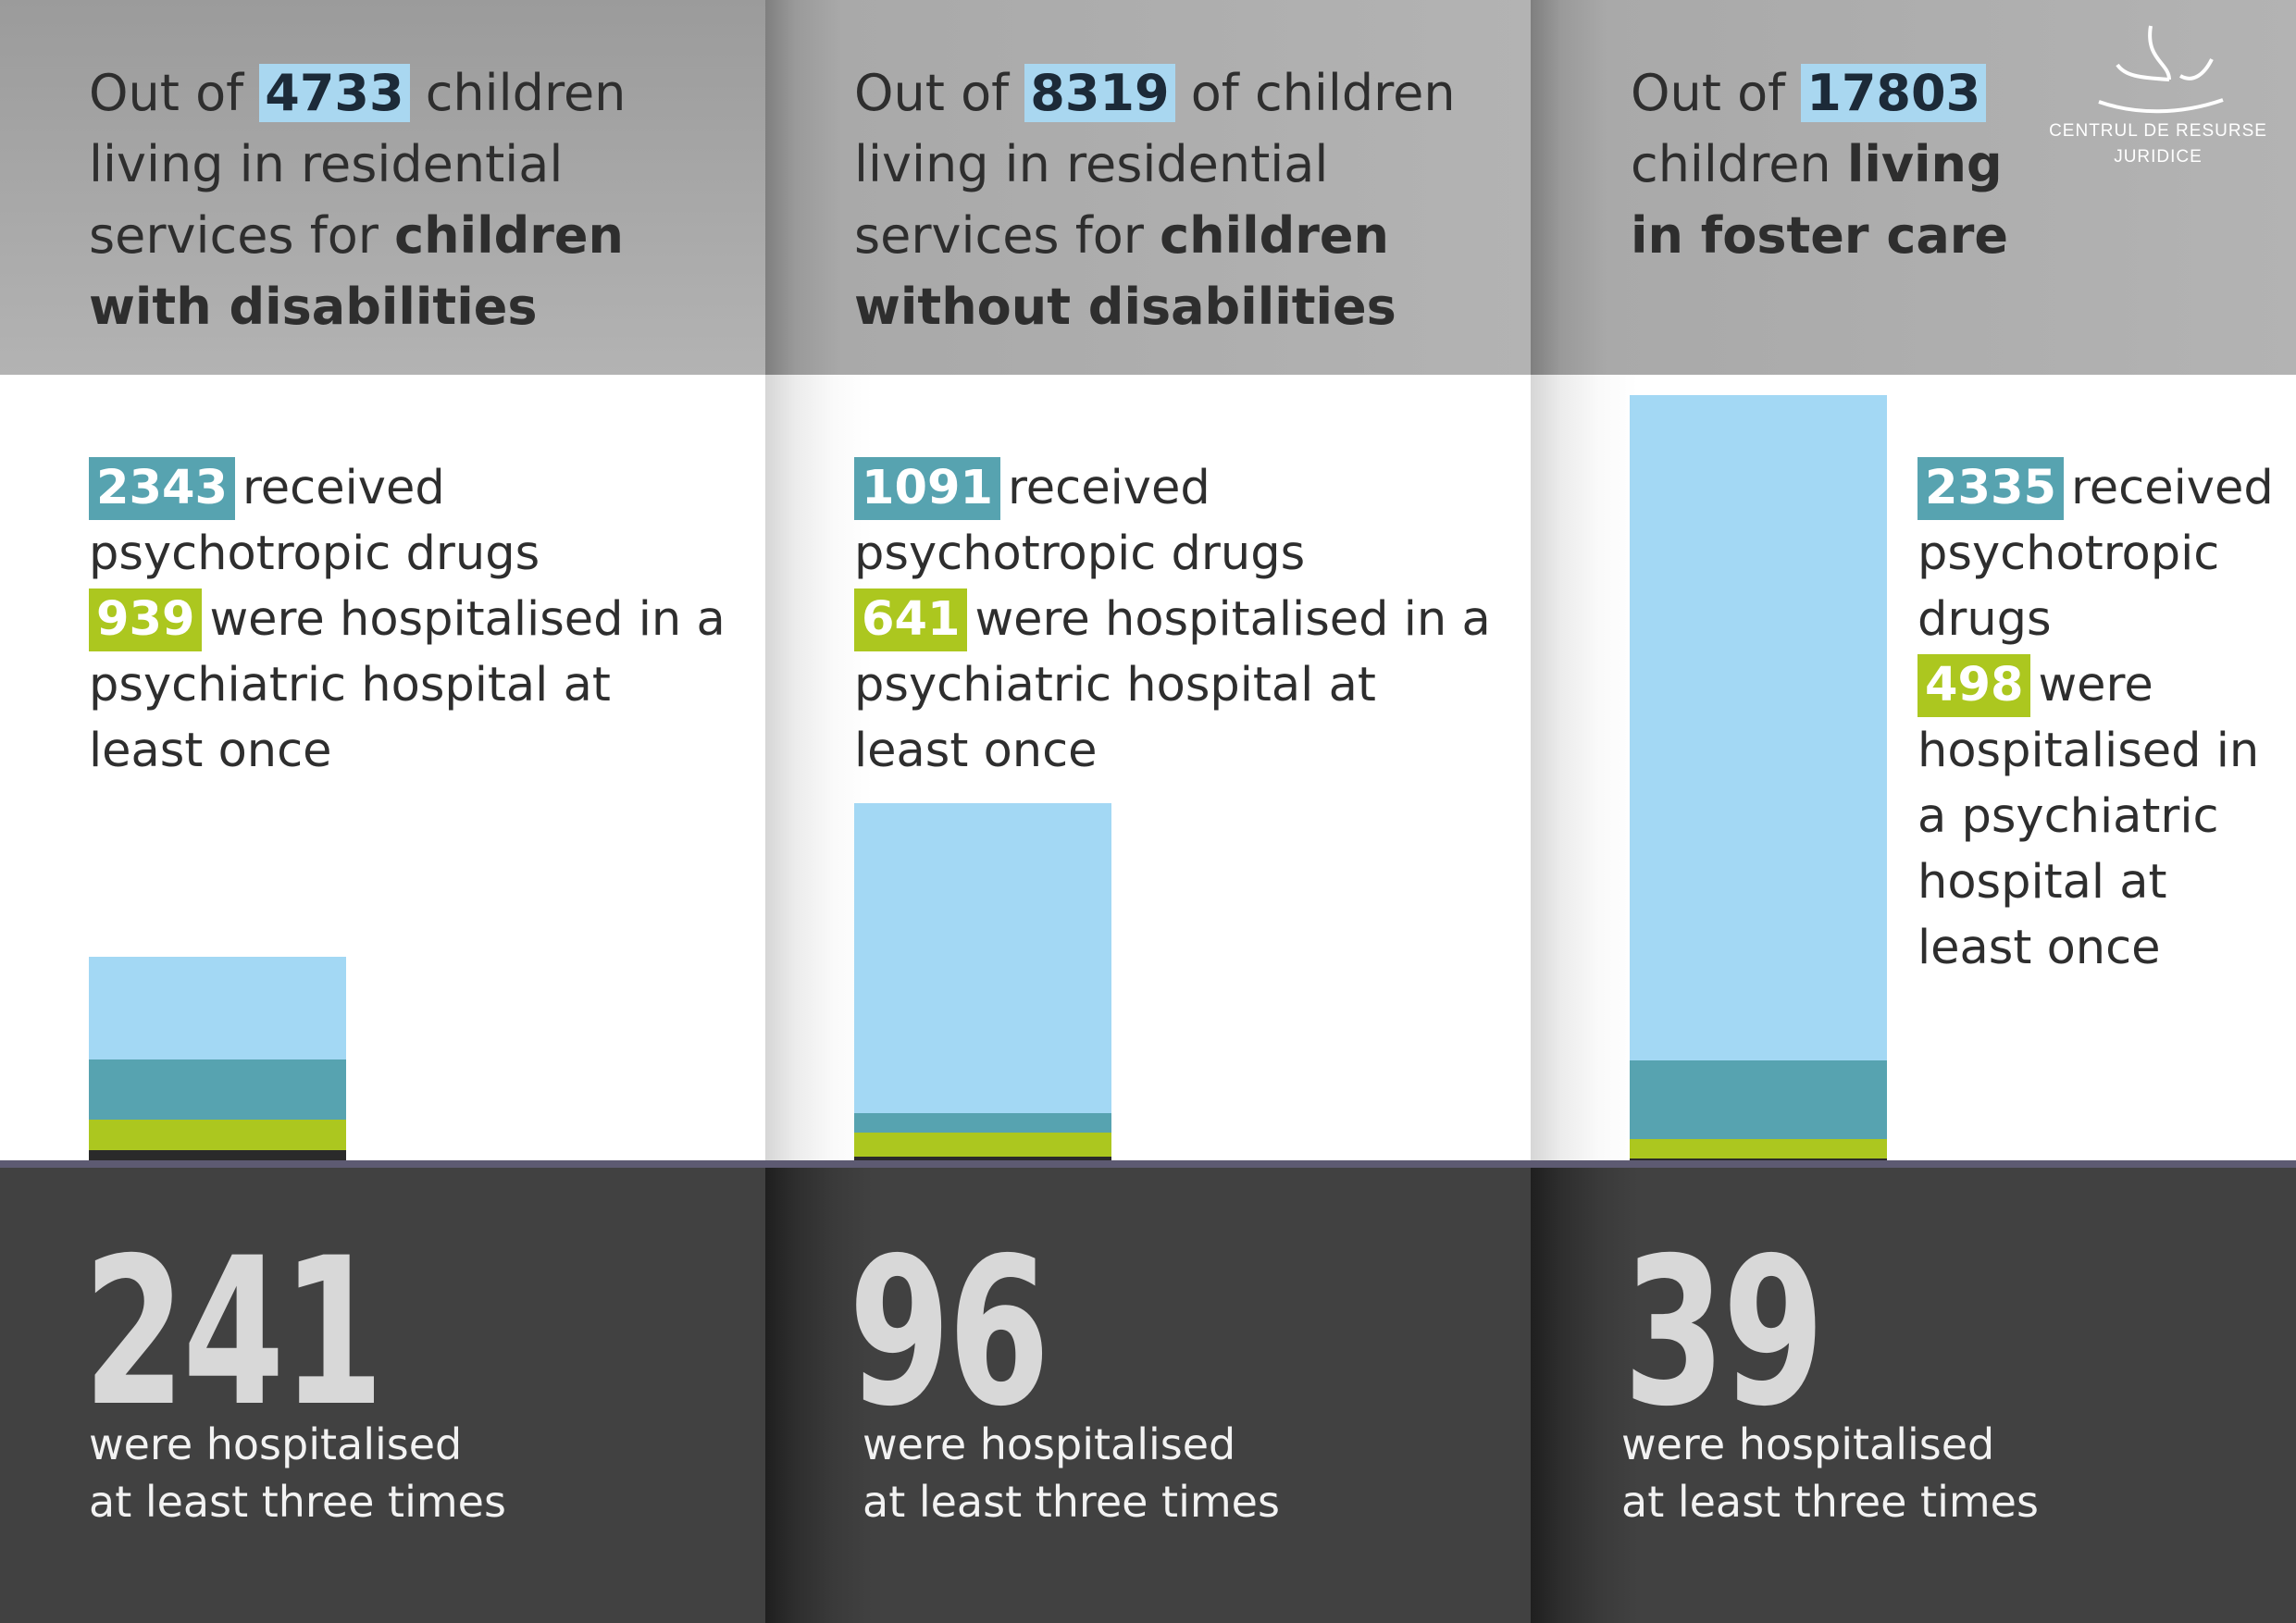  I want to click on logo-text-line-1: CENTRUL DE RESURSE, so click(2158, 131).